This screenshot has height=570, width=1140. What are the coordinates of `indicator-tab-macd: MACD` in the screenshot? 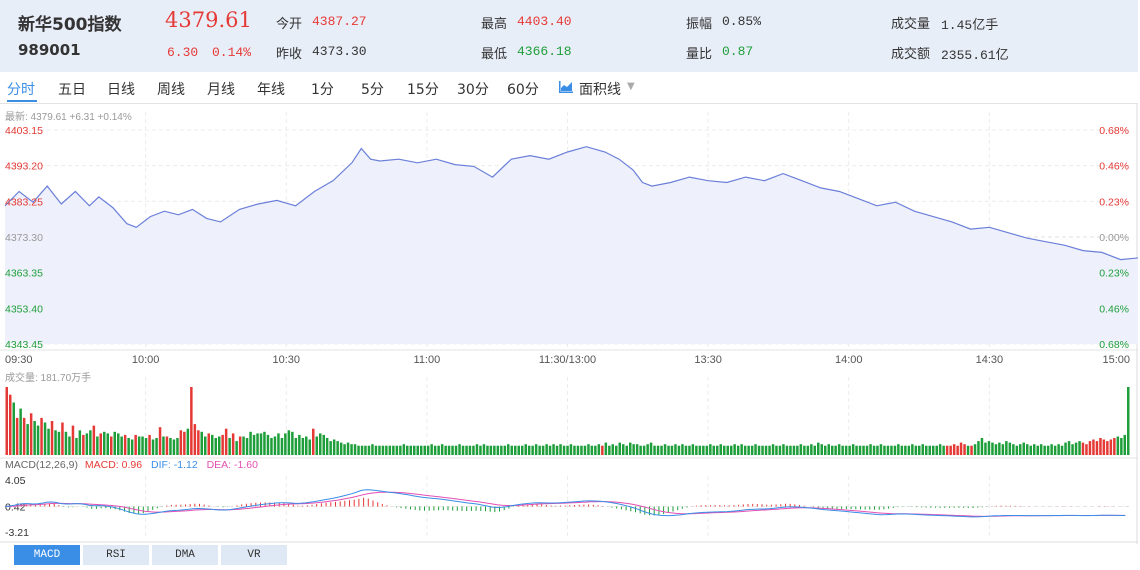 It's located at (47, 555).